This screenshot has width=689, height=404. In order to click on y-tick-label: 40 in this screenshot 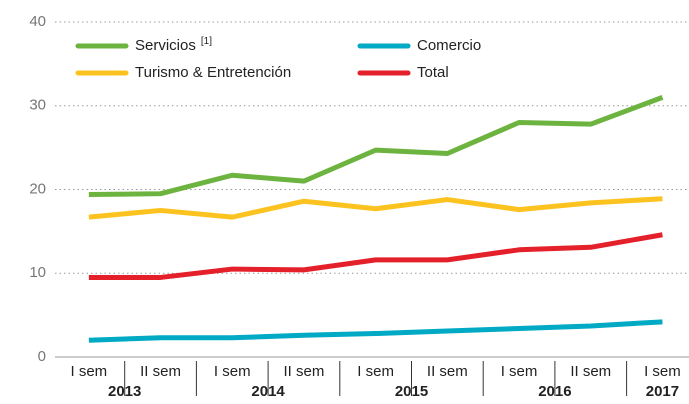, I will do `click(37, 21)`.